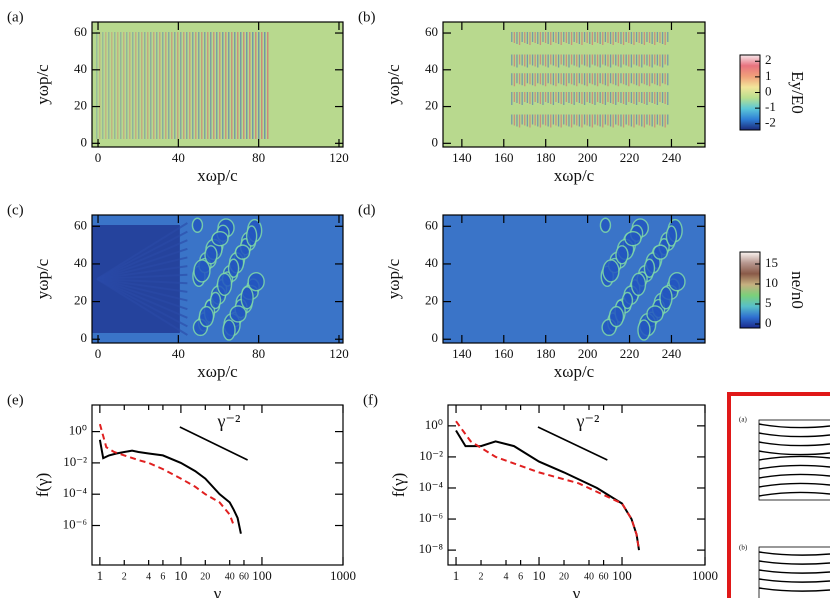  I want to click on heatmap, so click(217, 84).